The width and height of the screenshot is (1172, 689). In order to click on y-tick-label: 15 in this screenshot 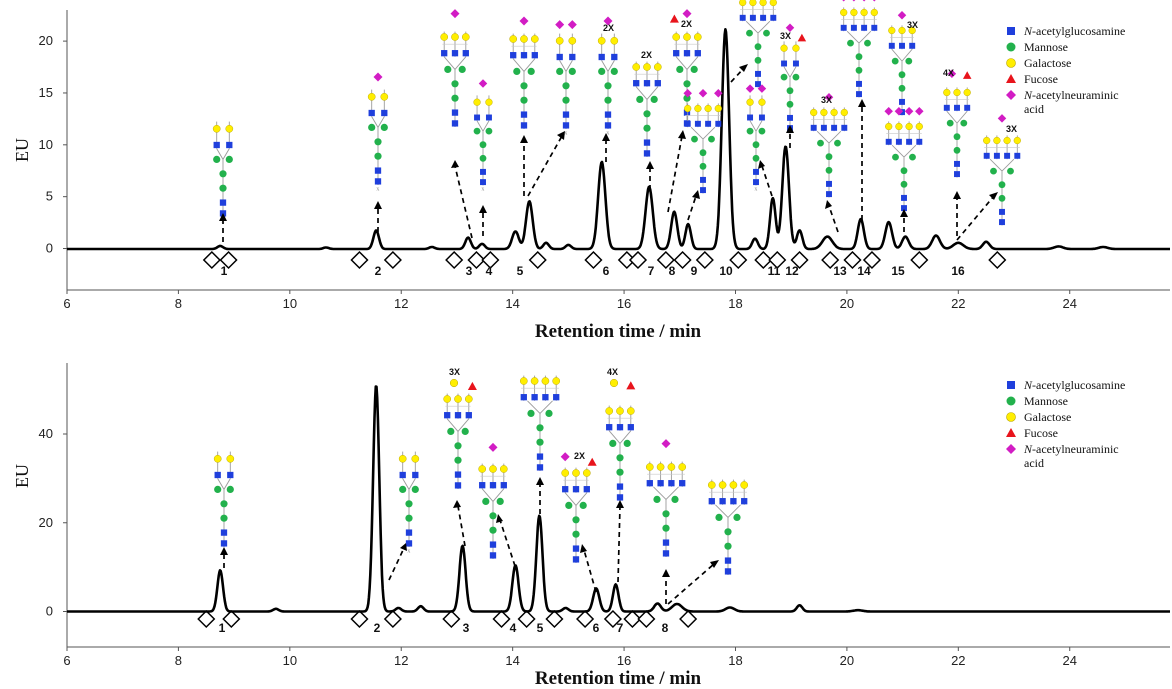, I will do `click(46, 92)`.